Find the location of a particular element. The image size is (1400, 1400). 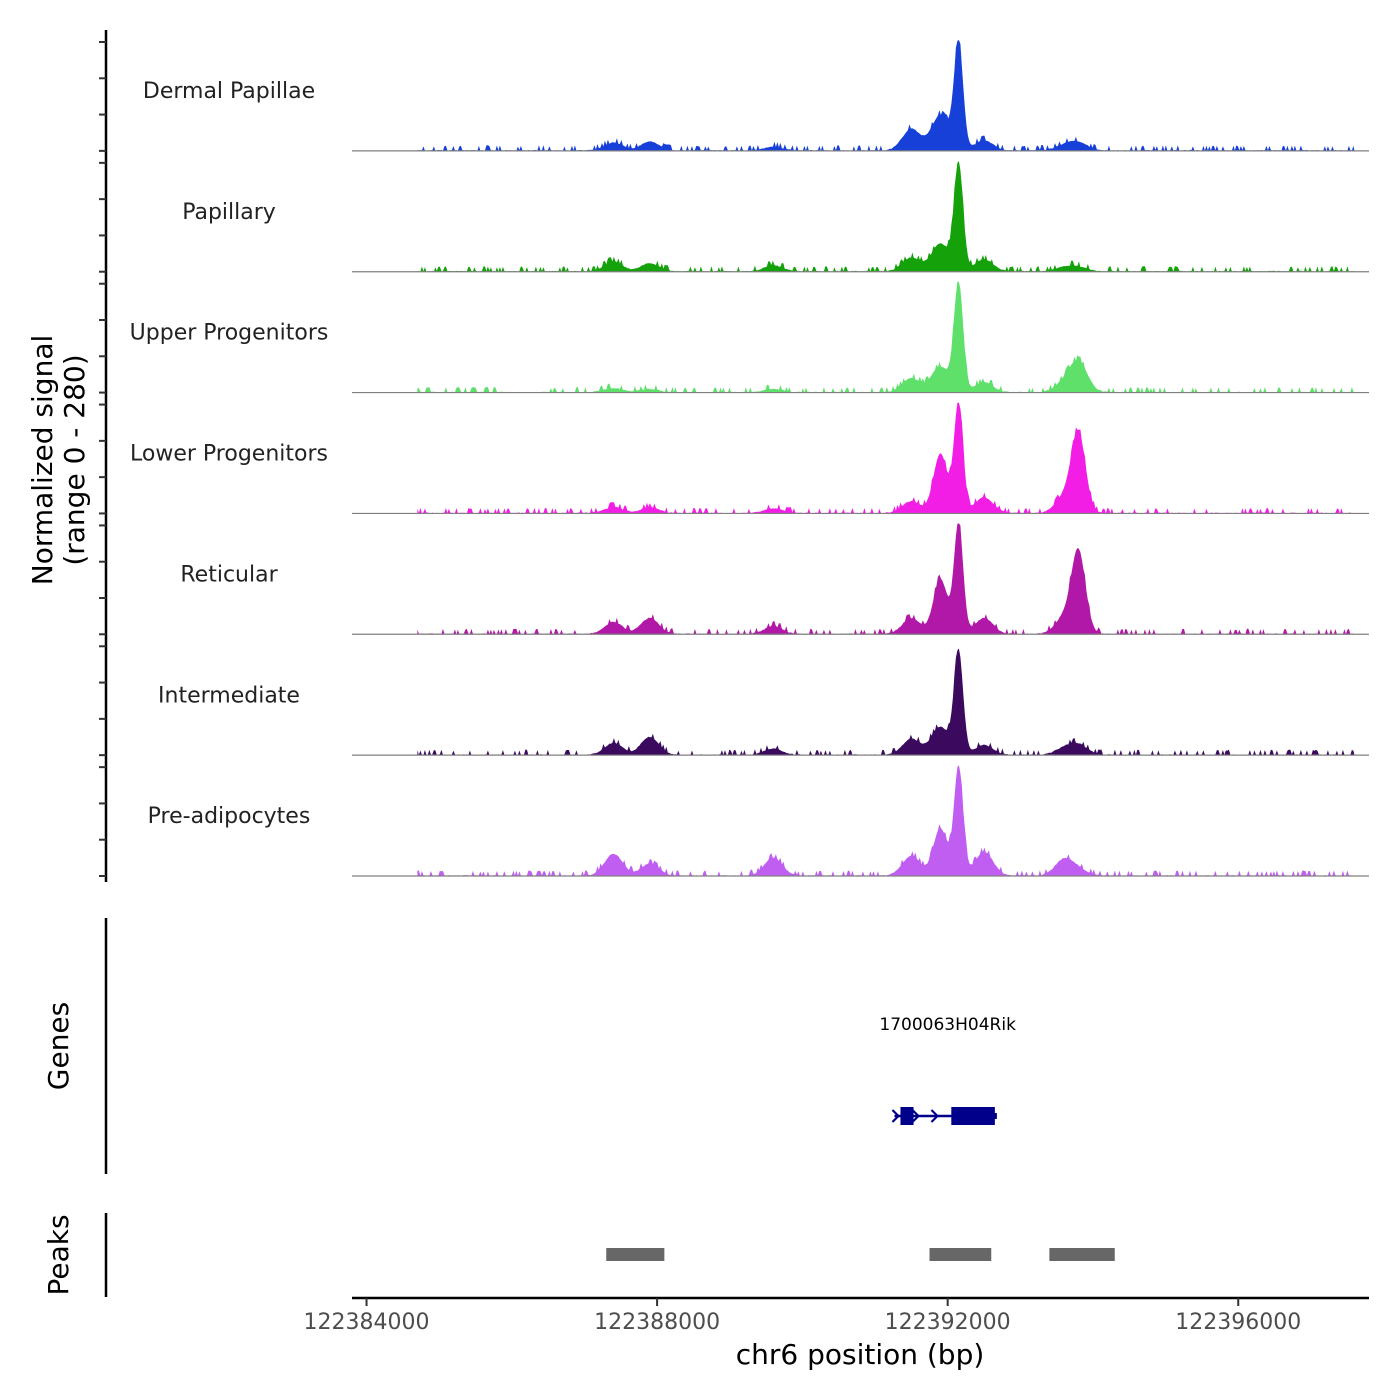

coverage-track-5: Reticular is located at coordinates (774, 579).